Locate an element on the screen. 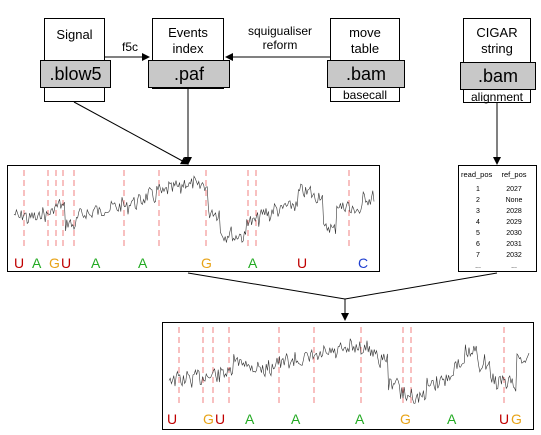 This screenshot has width=541, height=435. line-panel-to-merge is located at coordinates (266, 286).